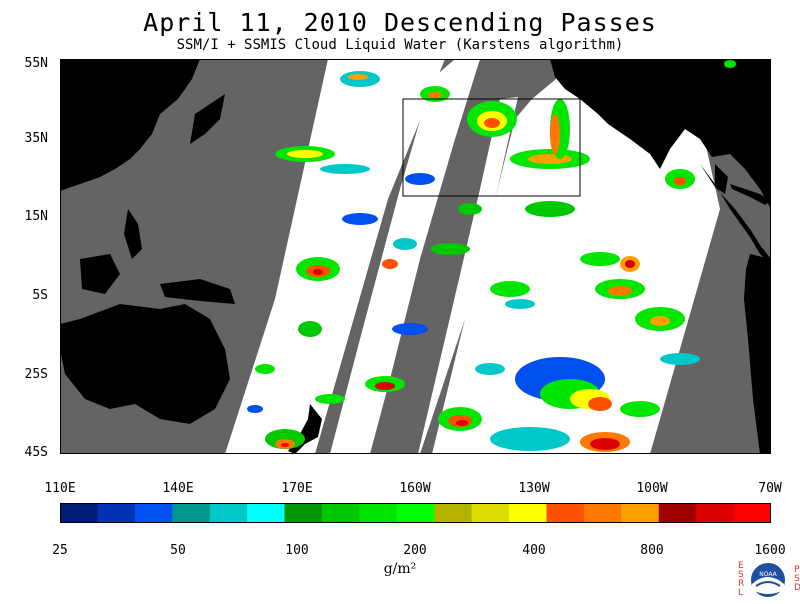  What do you see at coordinates (757, 354) in the screenshot?
I see `land-south-america` at bounding box center [757, 354].